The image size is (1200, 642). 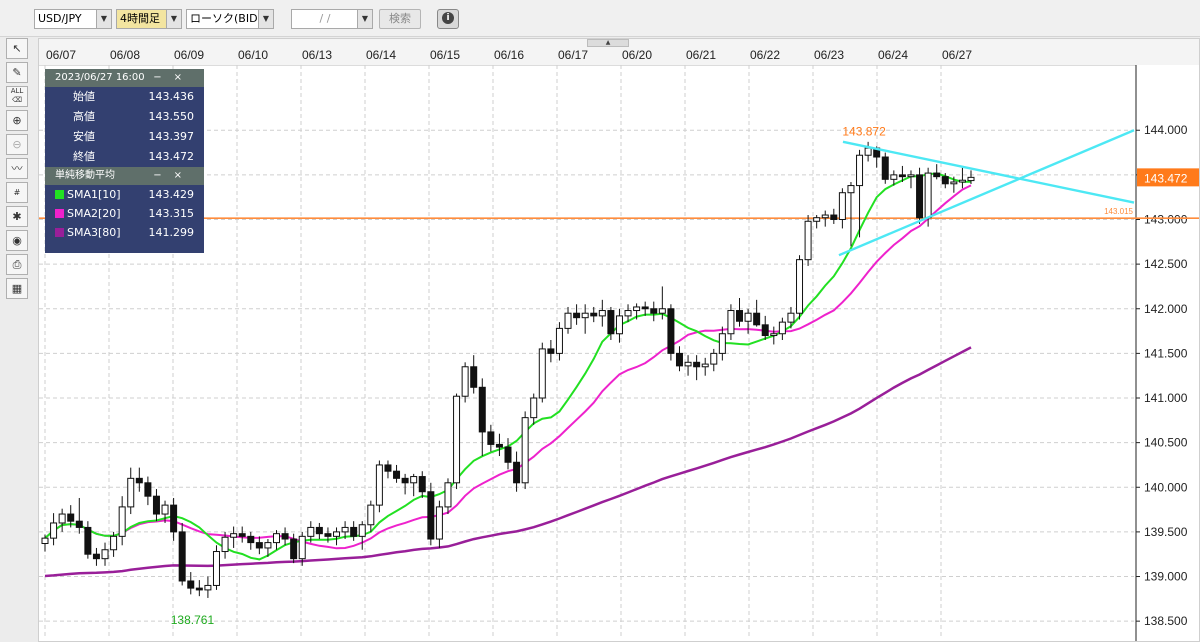 What do you see at coordinates (73, 19) in the screenshot?
I see `pair-select: USD/JPY ▼` at bounding box center [73, 19].